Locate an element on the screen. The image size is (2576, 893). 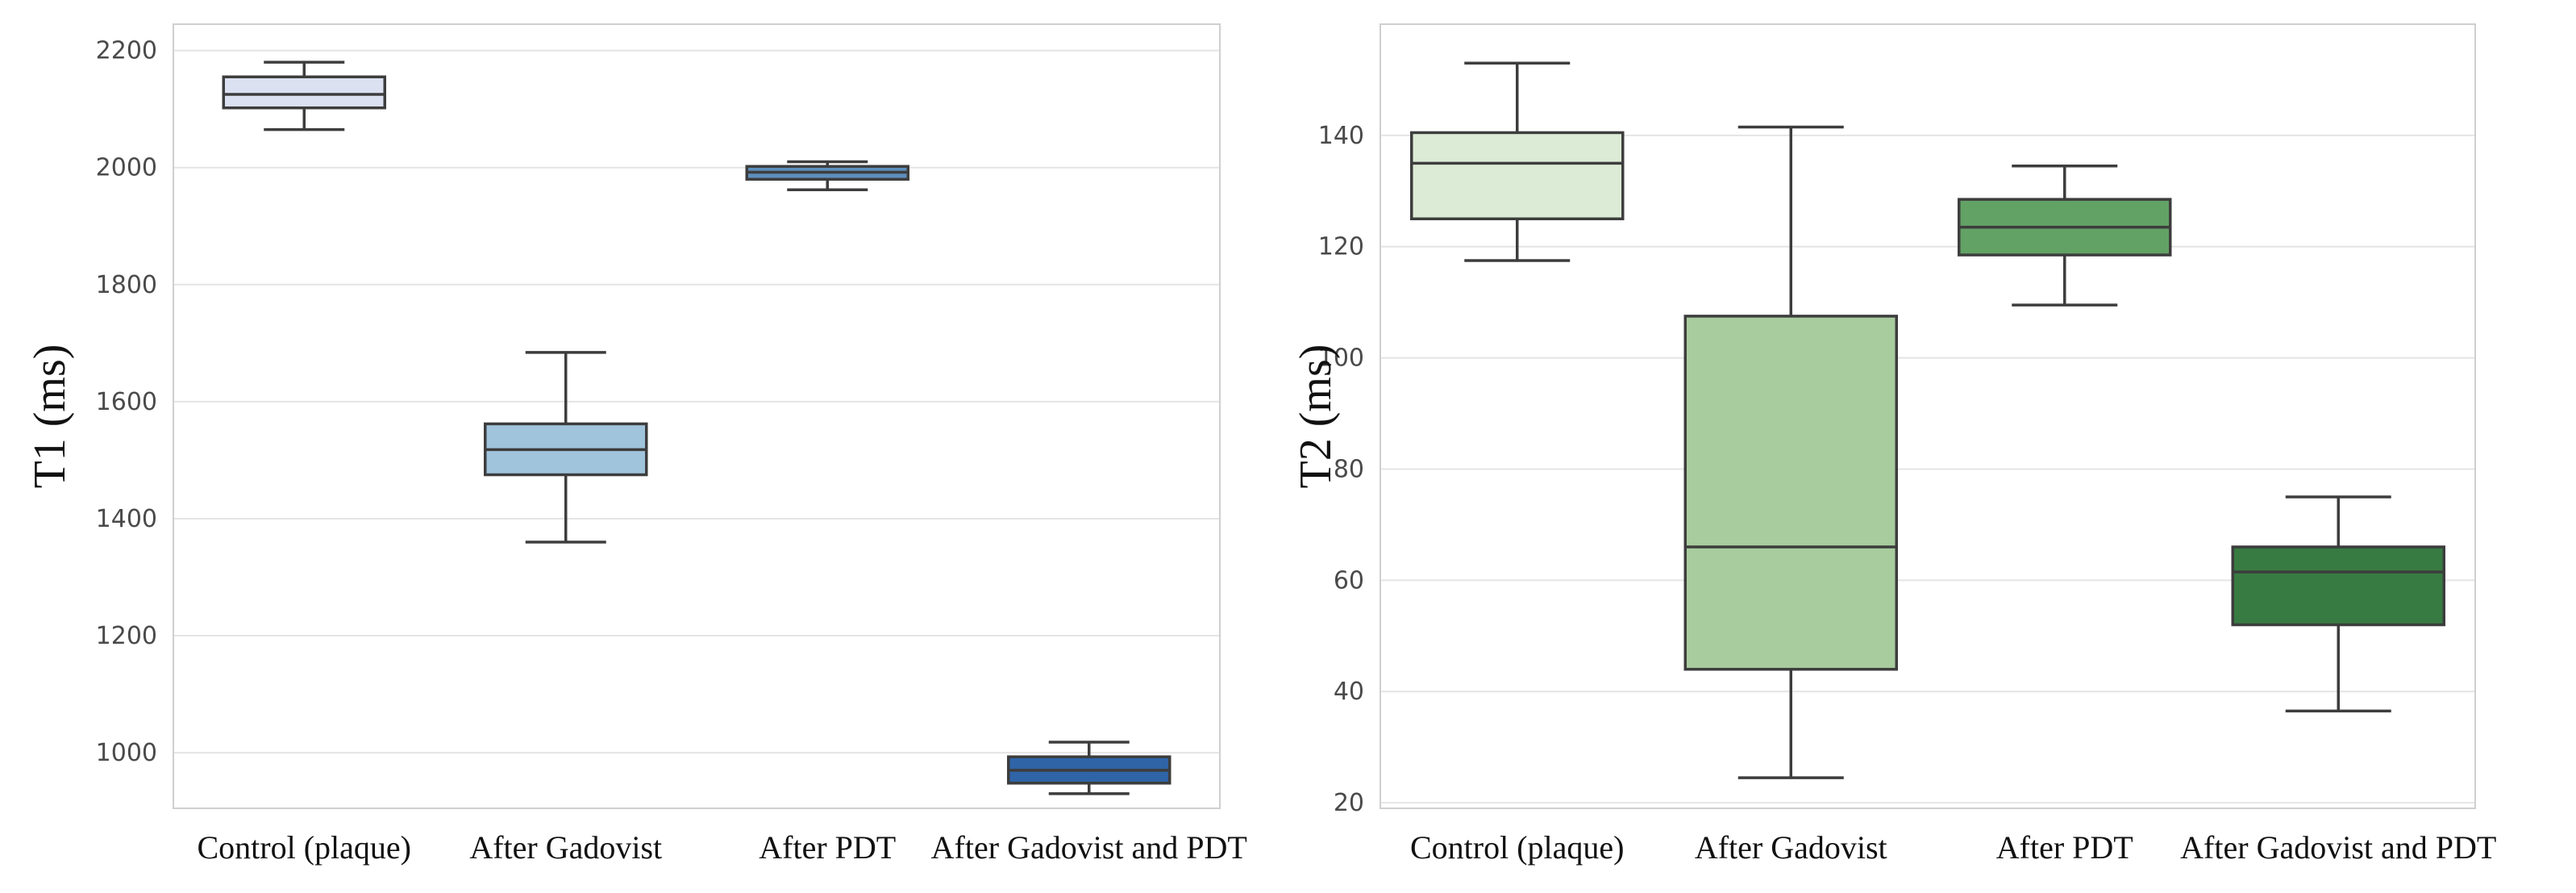
y-axis-label: T2 (ms) is located at coordinates (1316, 416).